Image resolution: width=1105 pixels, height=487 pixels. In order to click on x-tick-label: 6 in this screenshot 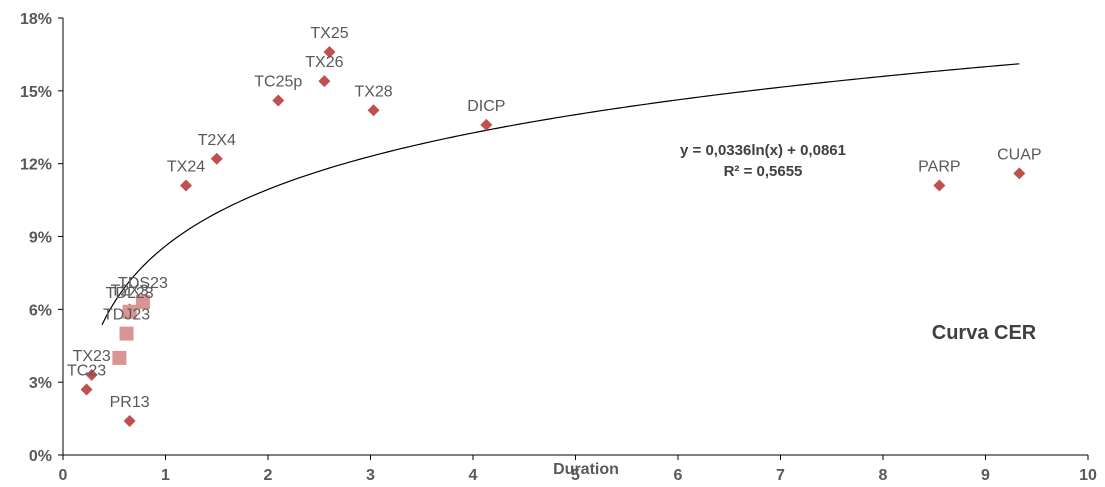, I will do `click(678, 475)`.